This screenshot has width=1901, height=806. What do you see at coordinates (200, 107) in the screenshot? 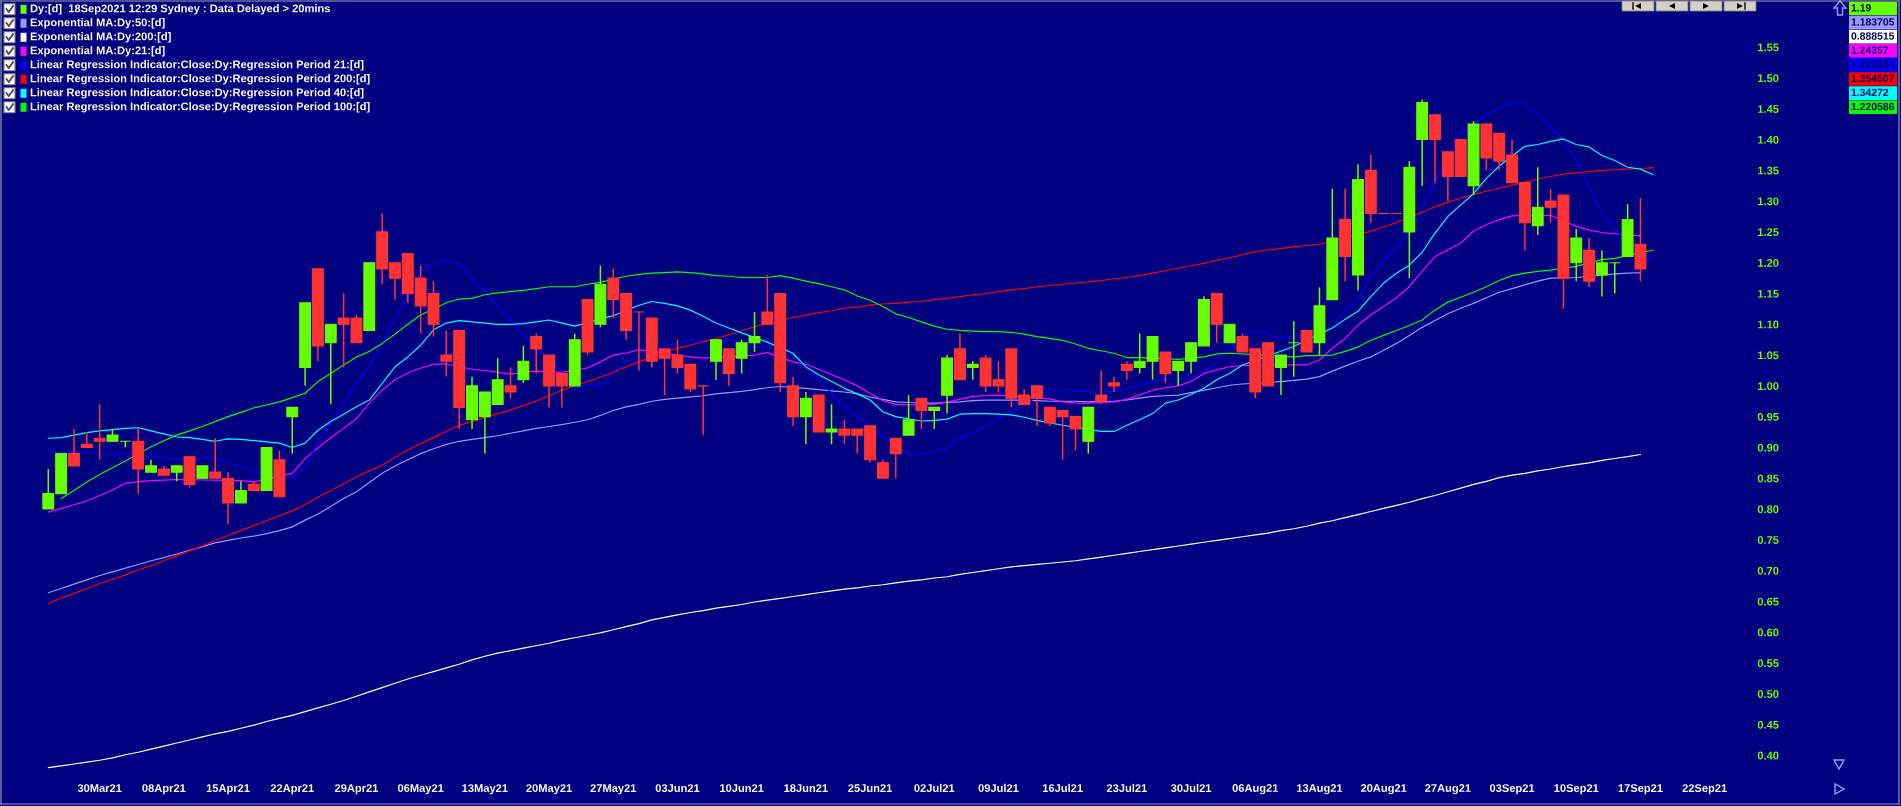
I see `legend-label: Linear Regression Indicator:Close:Dy:Regression Period 100:[d]` at bounding box center [200, 107].